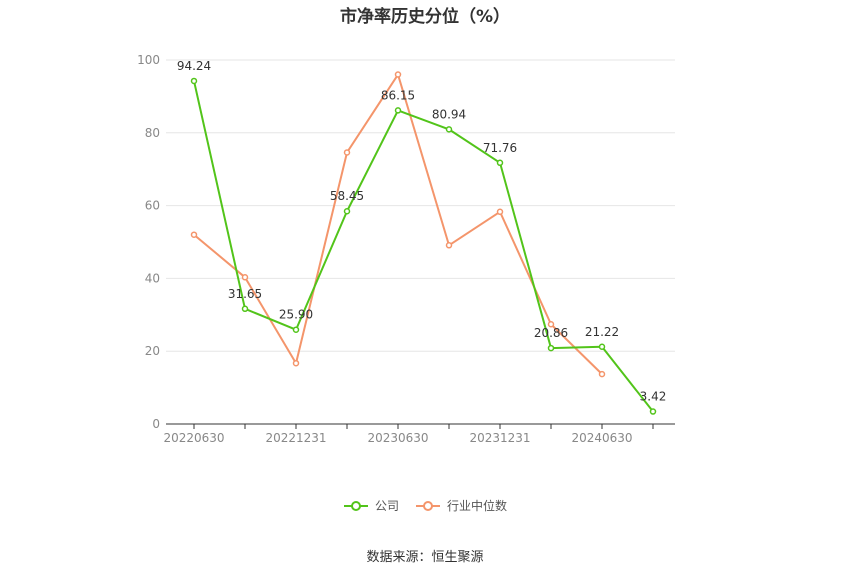  Describe the element at coordinates (152, 351) in the screenshot. I see `y-tick-label: 20` at that location.